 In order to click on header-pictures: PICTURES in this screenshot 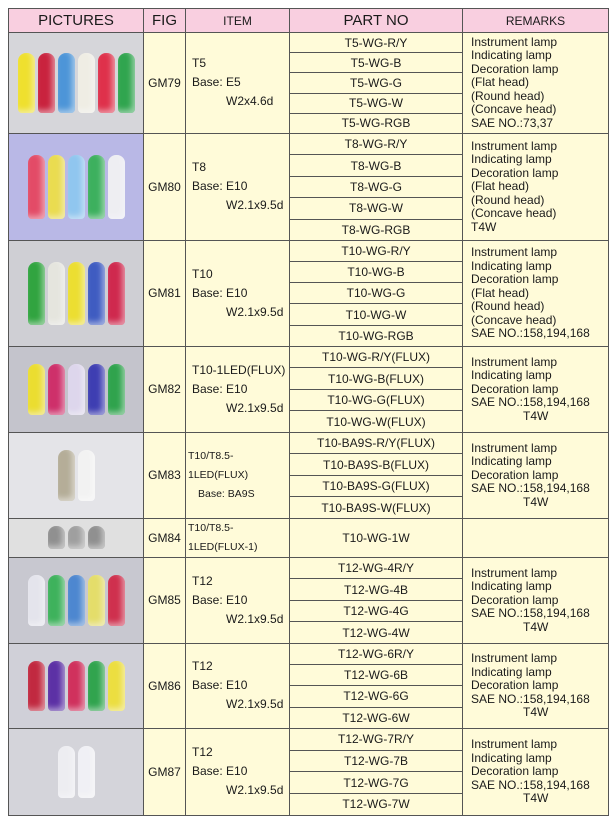, I will do `click(76, 20)`.